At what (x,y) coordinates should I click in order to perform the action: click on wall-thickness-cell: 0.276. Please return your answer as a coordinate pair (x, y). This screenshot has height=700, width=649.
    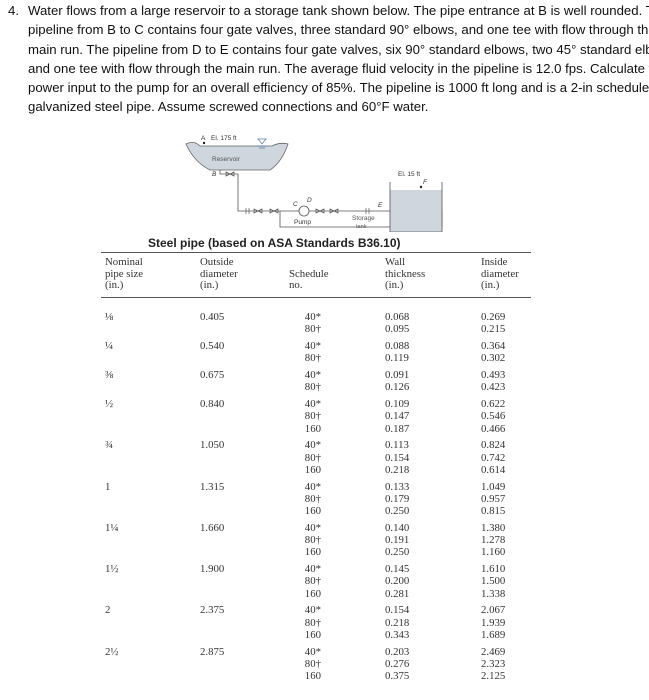
    Looking at the image, I should click on (397, 663).